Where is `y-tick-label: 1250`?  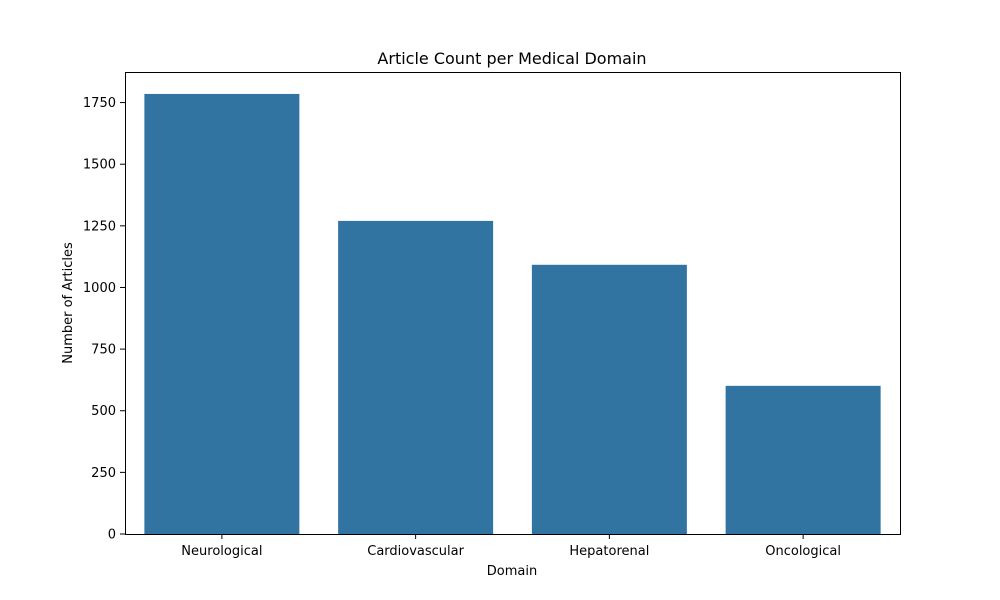
y-tick-label: 1250 is located at coordinates (99, 226).